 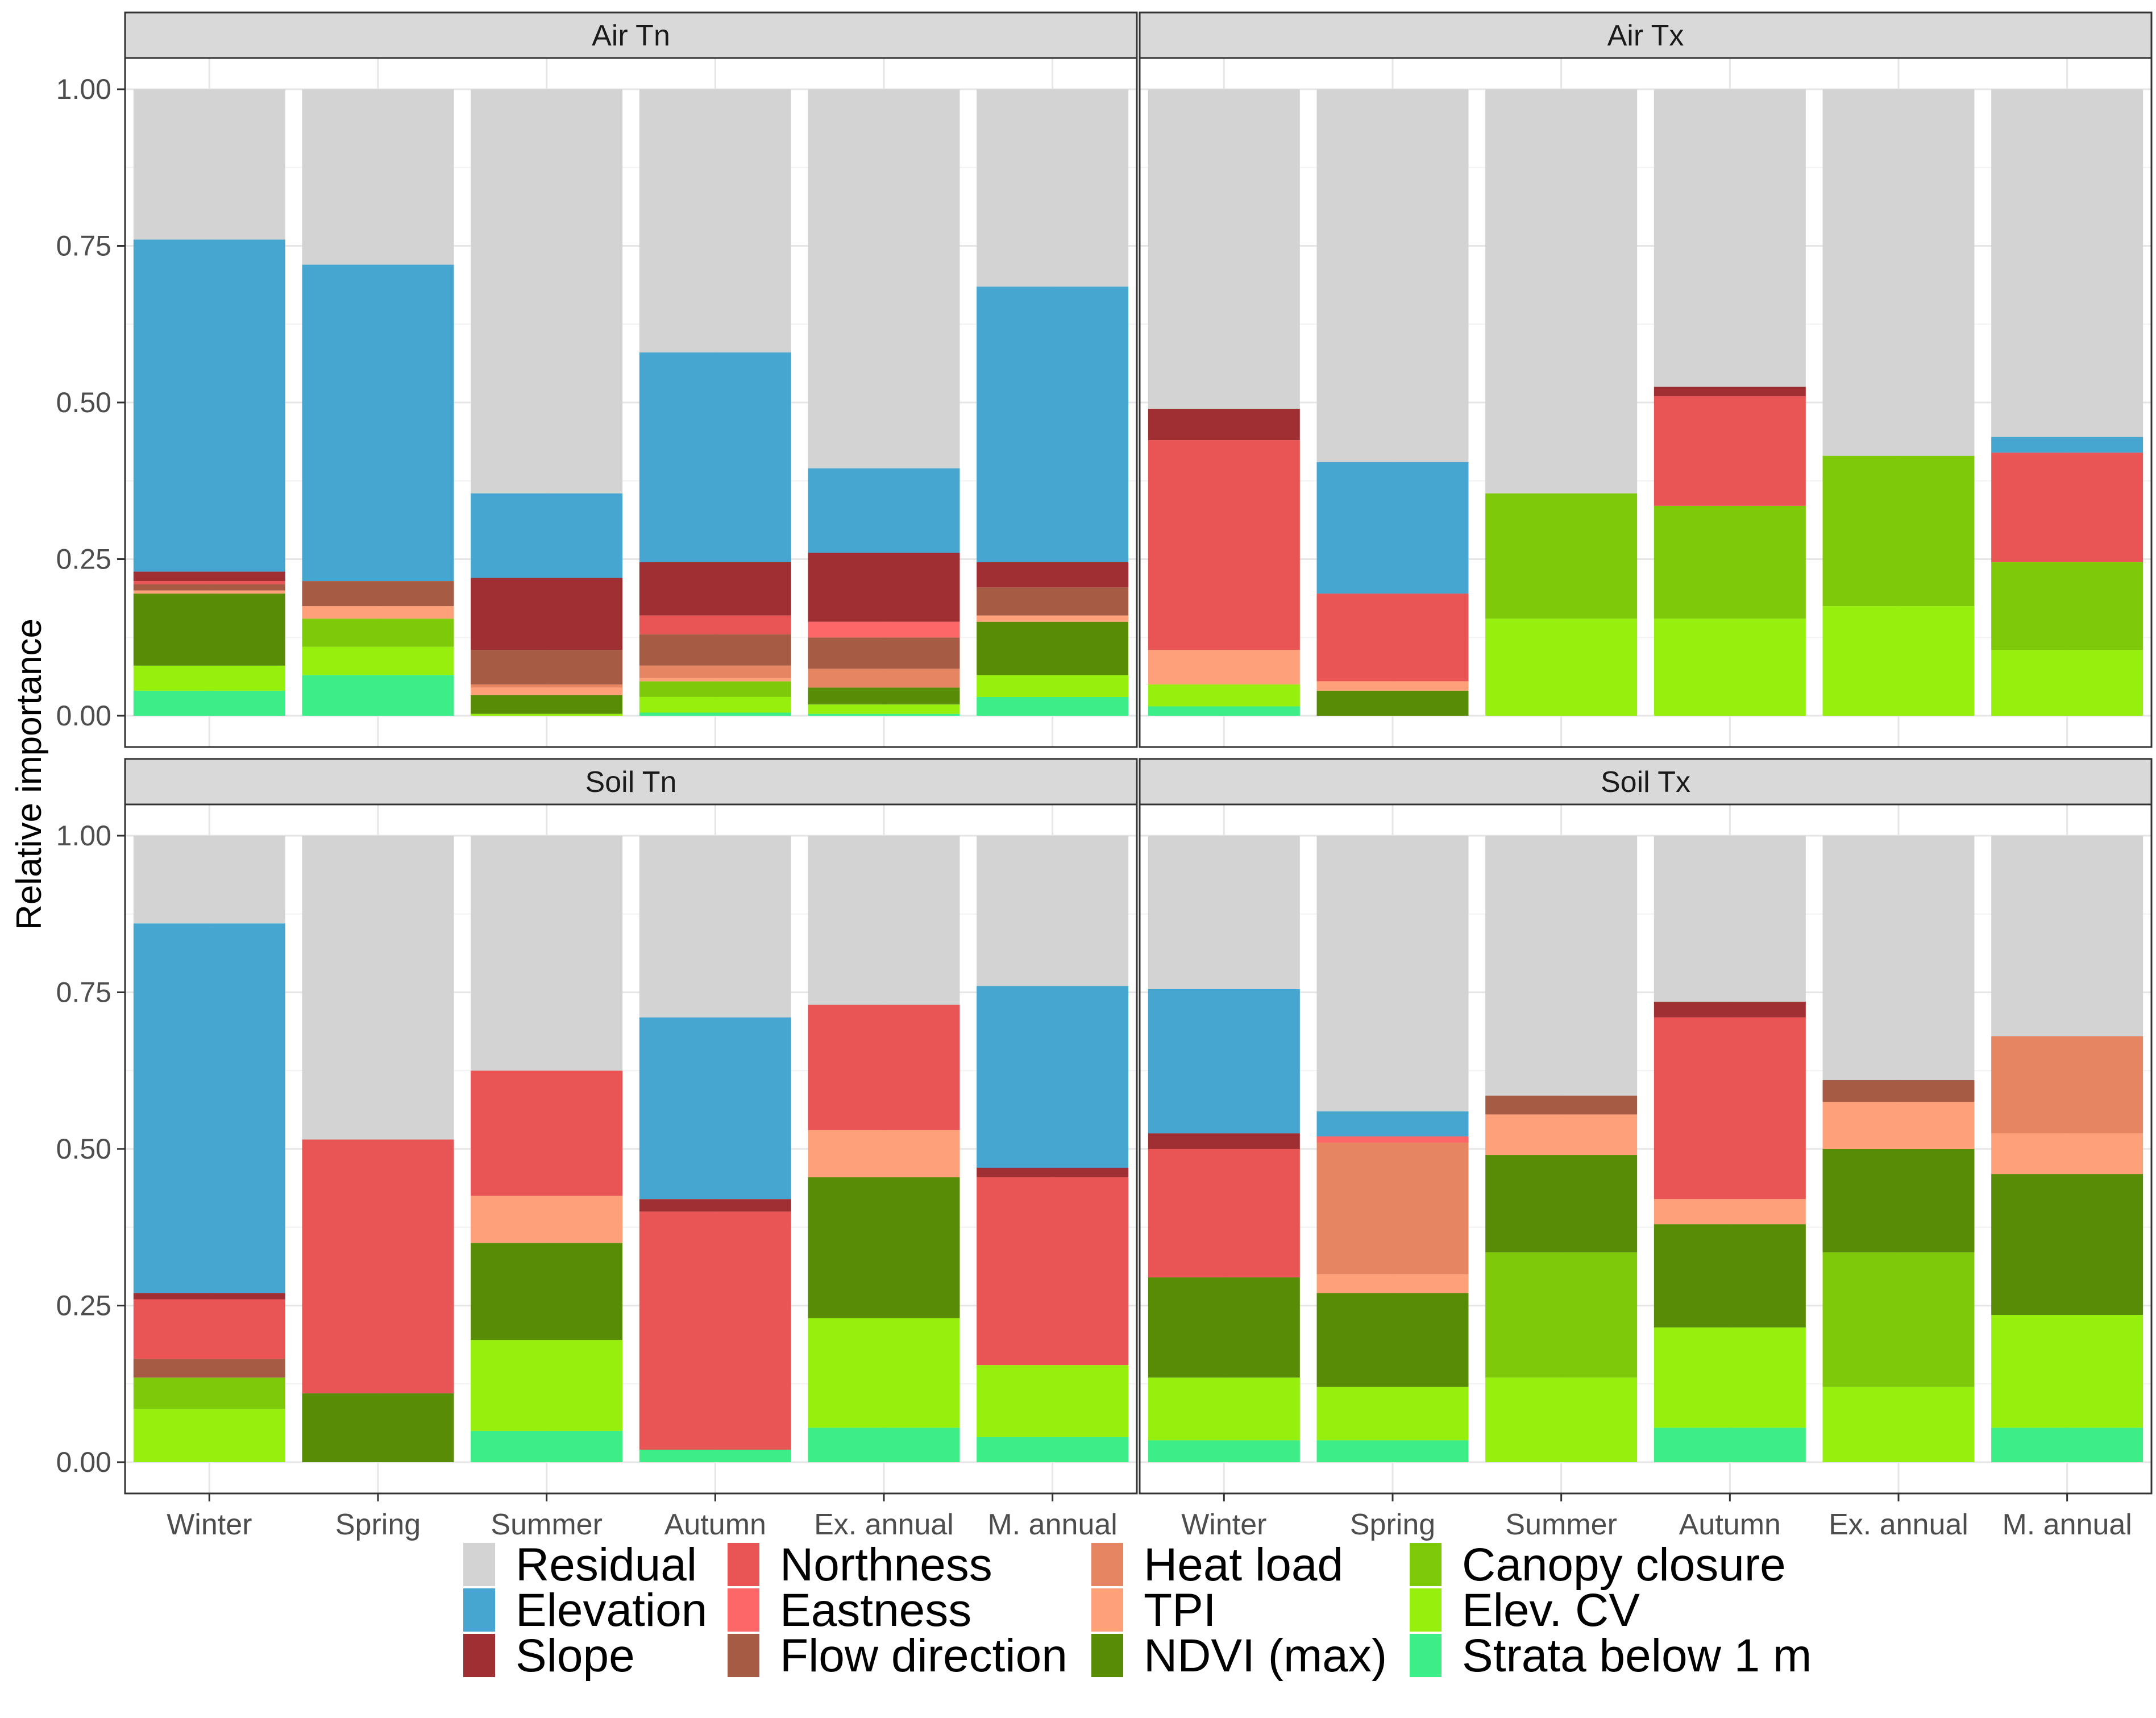 What do you see at coordinates (1561, 1524) in the screenshot?
I see `x-tick-label: Summer` at bounding box center [1561, 1524].